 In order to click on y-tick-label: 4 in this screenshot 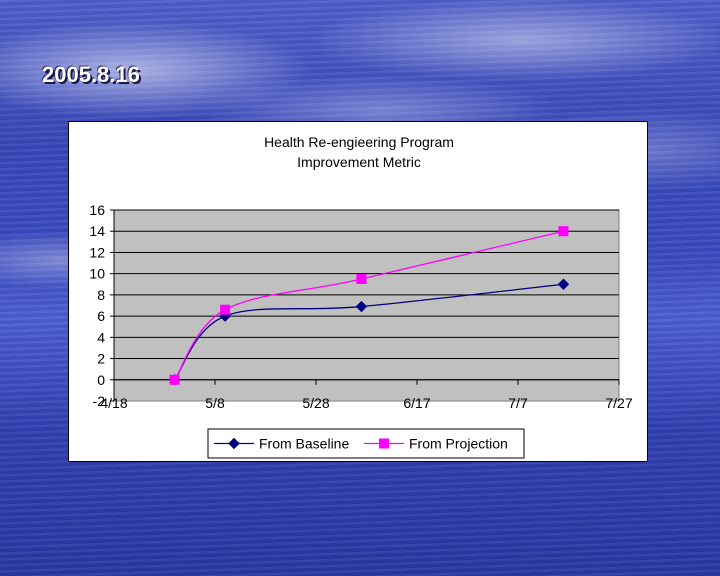, I will do `click(101, 337)`.